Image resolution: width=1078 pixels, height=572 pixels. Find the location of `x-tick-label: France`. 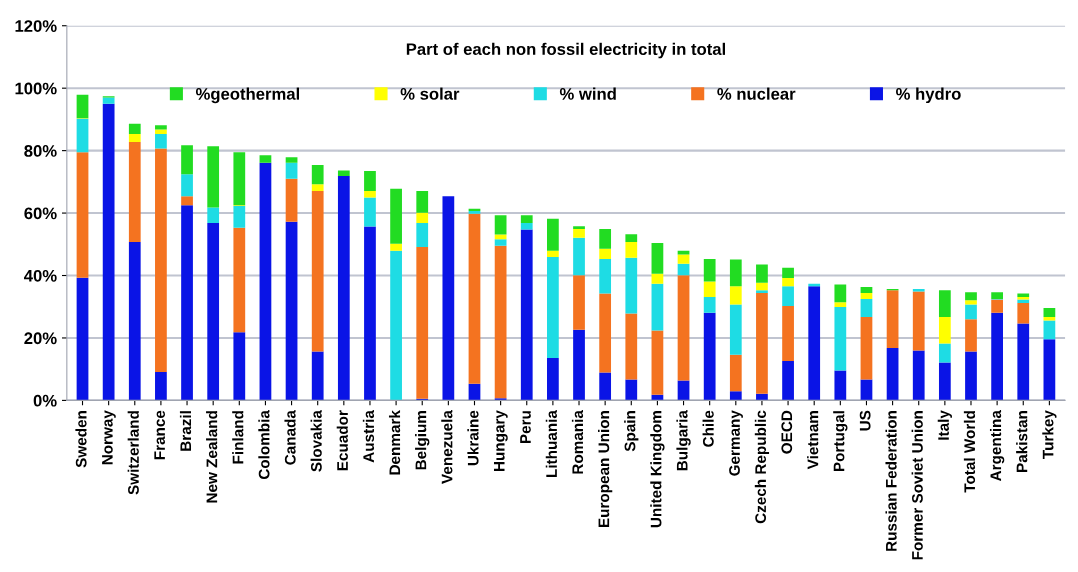

x-tick-label: France is located at coordinates (160, 435).